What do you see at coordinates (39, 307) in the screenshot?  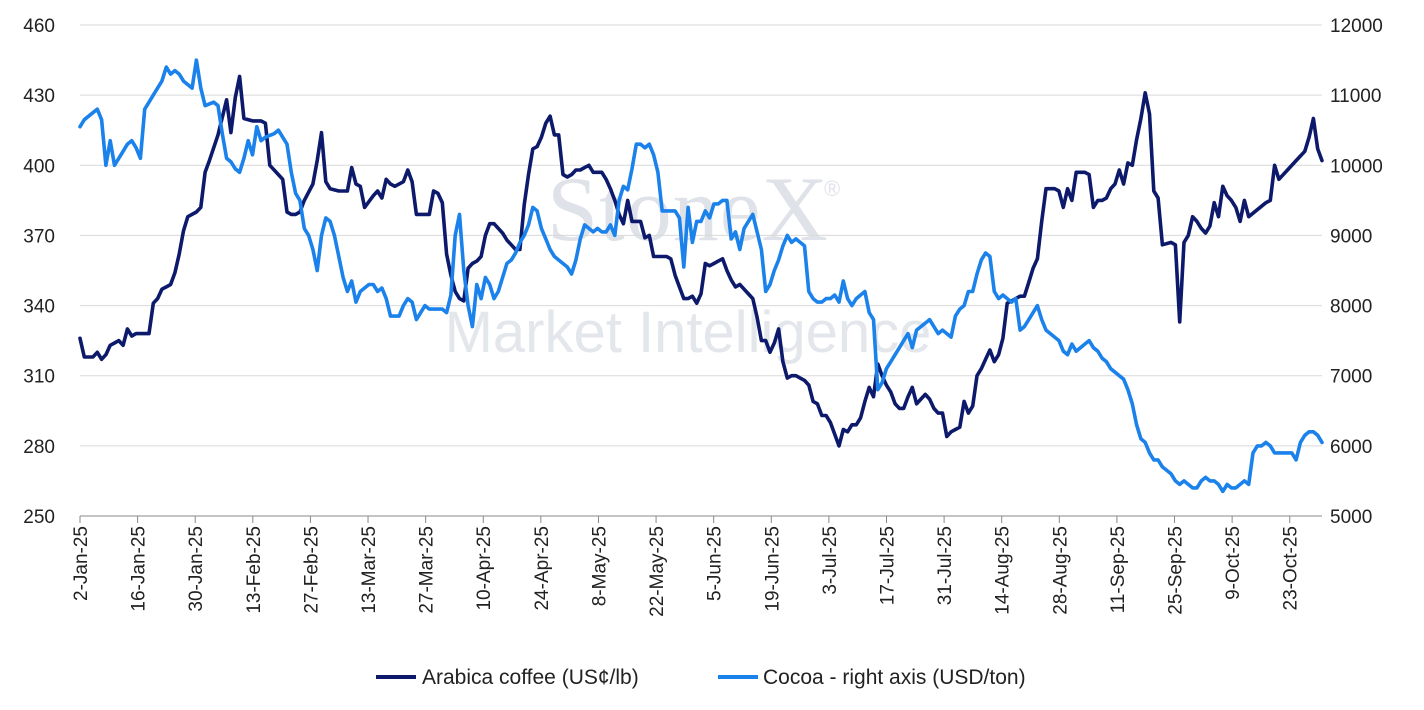 I see `y-left-tick-label: 340` at bounding box center [39, 307].